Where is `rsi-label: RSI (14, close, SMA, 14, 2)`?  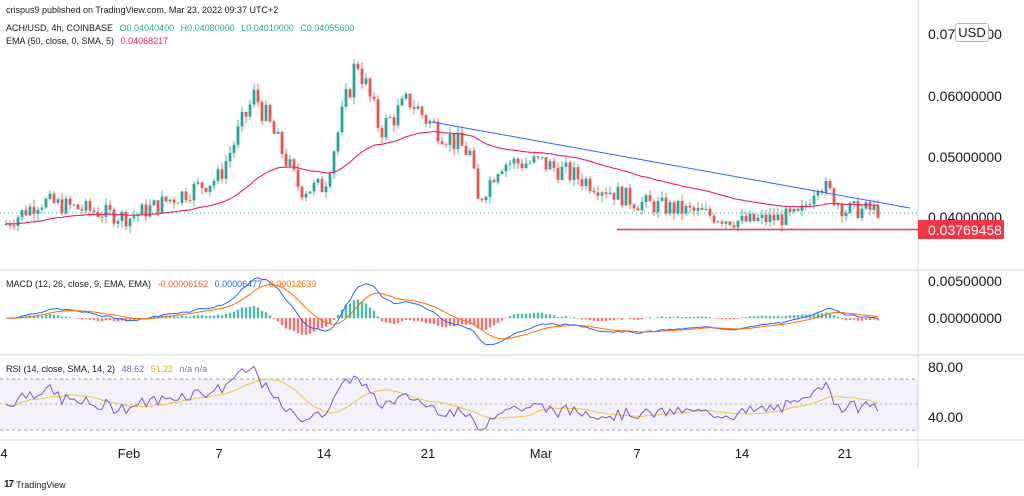
rsi-label: RSI (14, close, SMA, 14, 2) is located at coordinates (61, 369).